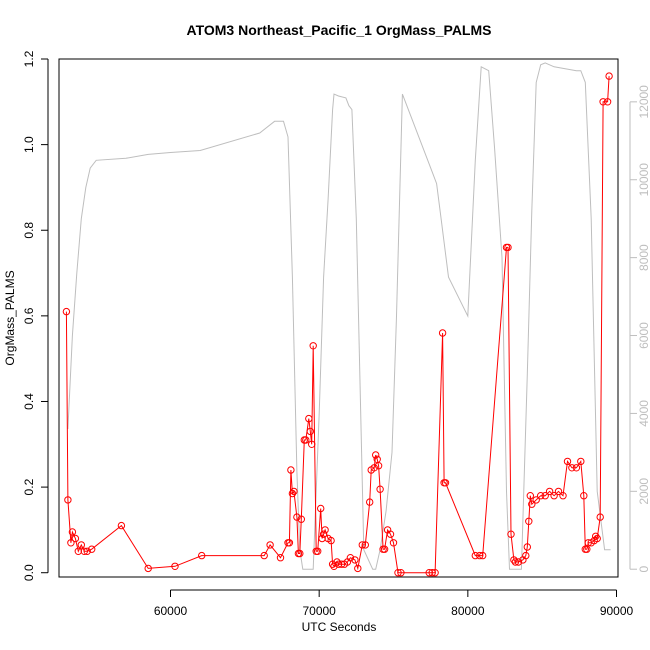 The height and width of the screenshot is (650, 650). Describe the element at coordinates (339, 30) in the screenshot. I see `chart-title: ATOM3 Northeast_Pacific_1 OrgMass_PALMS` at that location.